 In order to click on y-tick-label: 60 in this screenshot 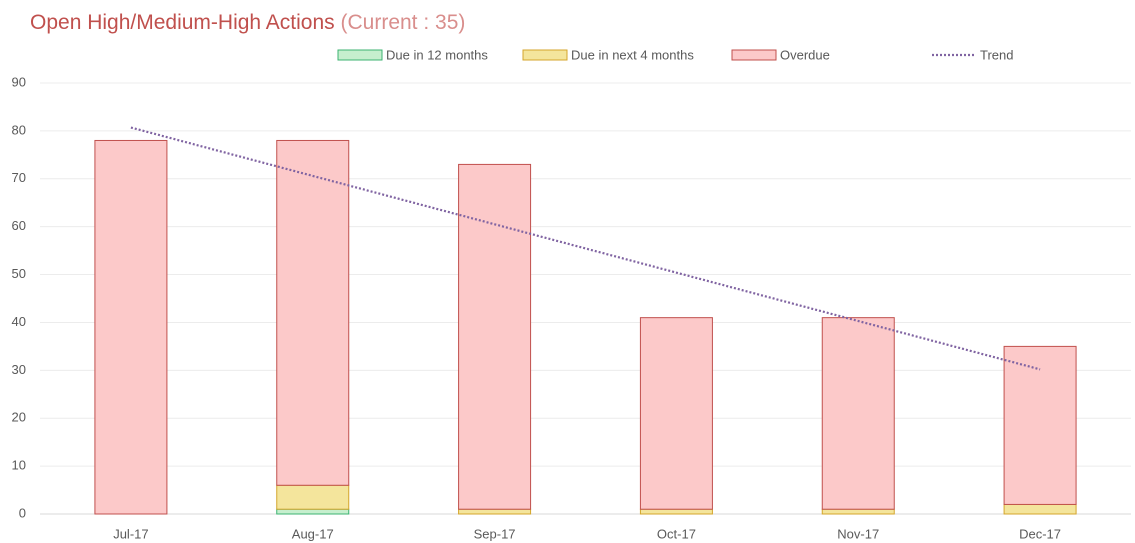, I will do `click(19, 225)`.